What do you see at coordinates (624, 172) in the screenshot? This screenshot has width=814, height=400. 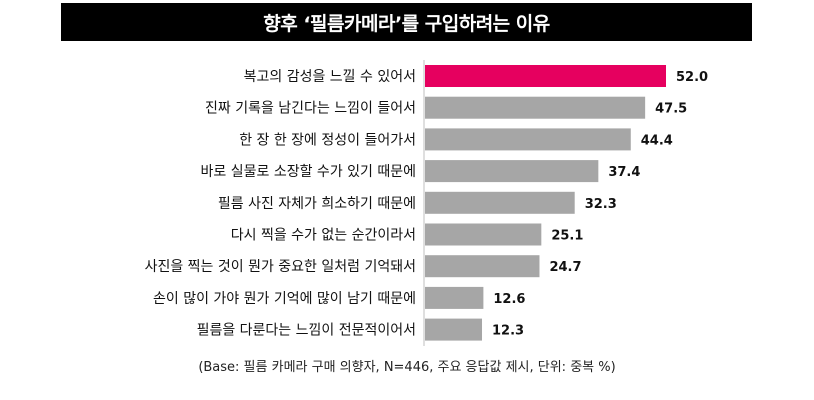 I see `value-label: 37.4` at bounding box center [624, 172].